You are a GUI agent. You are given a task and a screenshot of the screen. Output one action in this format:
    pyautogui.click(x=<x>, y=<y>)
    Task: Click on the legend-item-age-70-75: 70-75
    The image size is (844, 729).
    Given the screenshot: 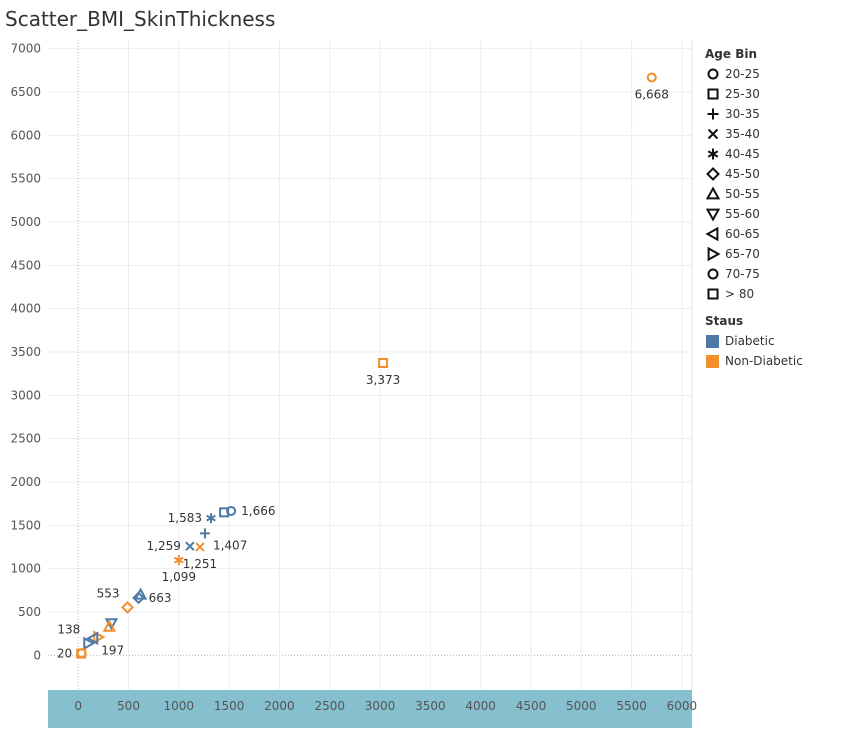 What is the action you would take?
    pyautogui.click(x=772, y=274)
    